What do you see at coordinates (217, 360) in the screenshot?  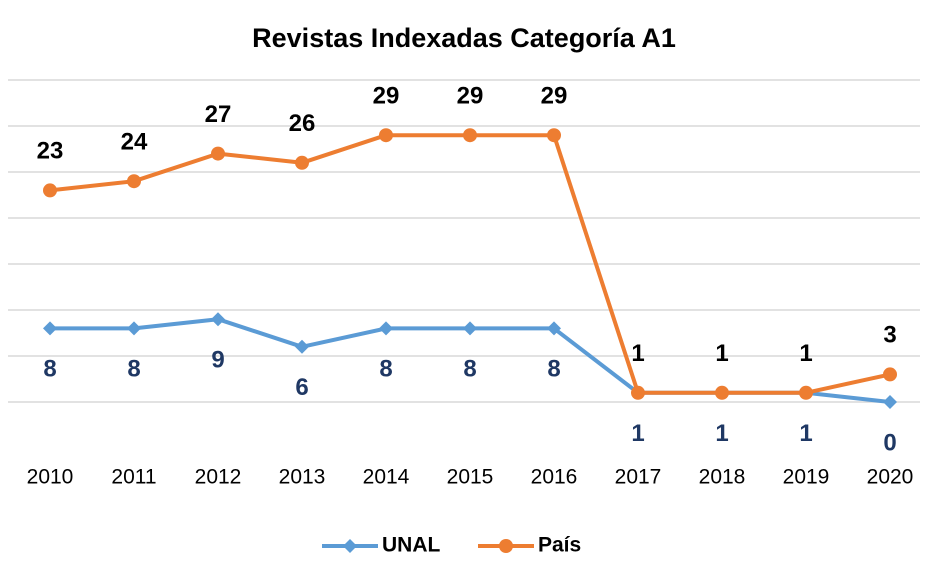 I see `data-label: 9` at bounding box center [217, 360].